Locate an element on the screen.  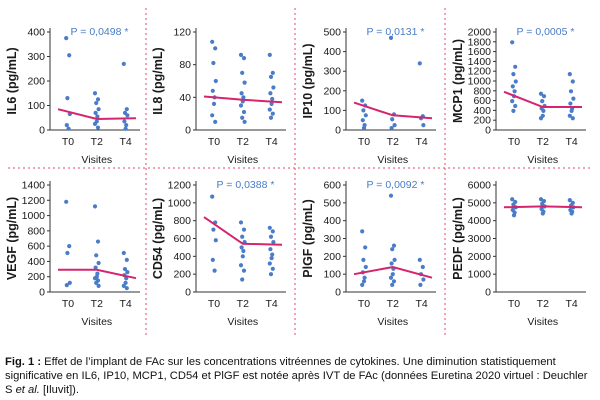
pigf-y-tick-label: 300 is located at coordinates (332, 239).